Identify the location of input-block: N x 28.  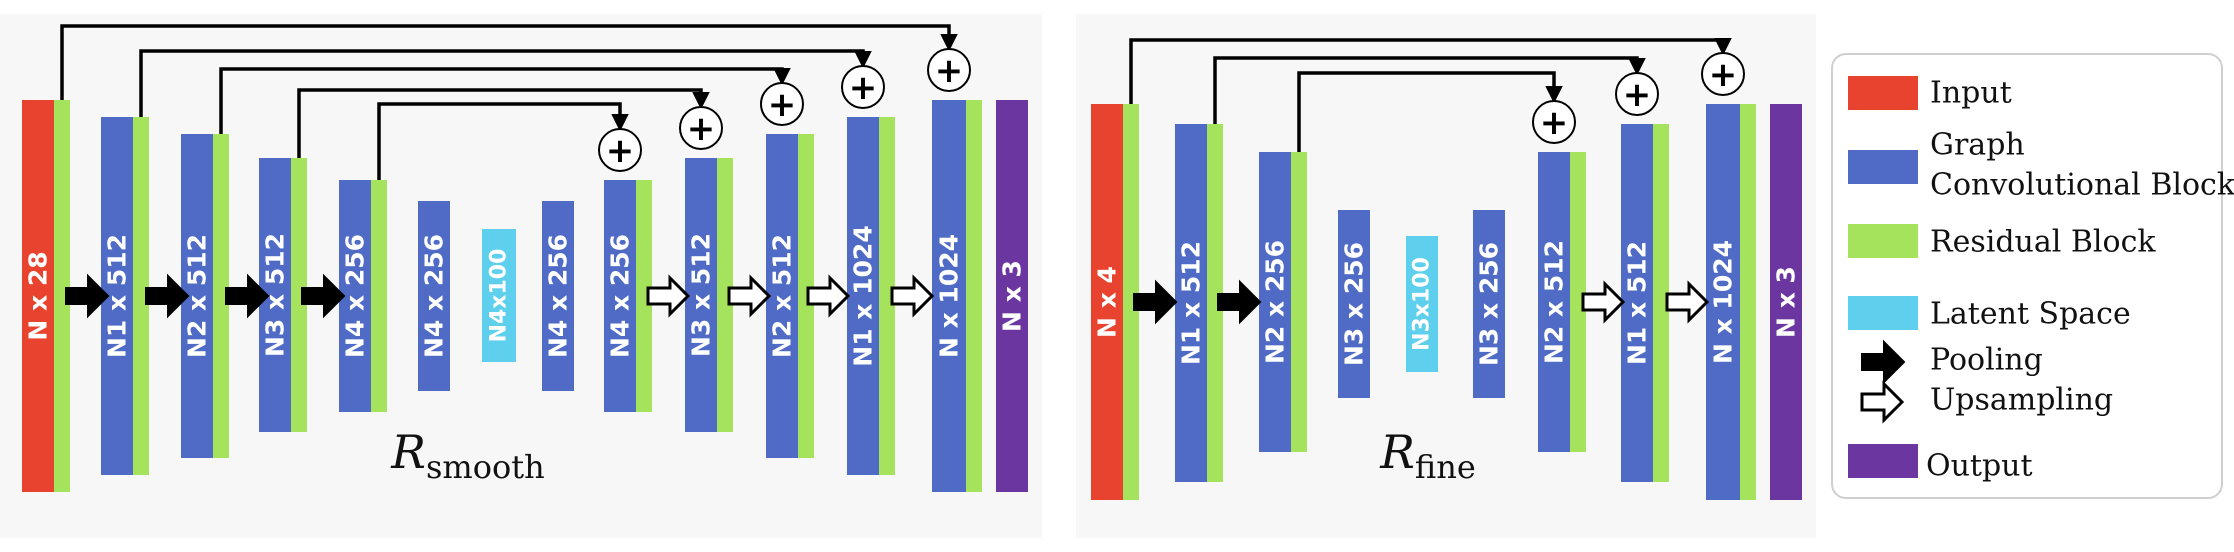
(46, 296).